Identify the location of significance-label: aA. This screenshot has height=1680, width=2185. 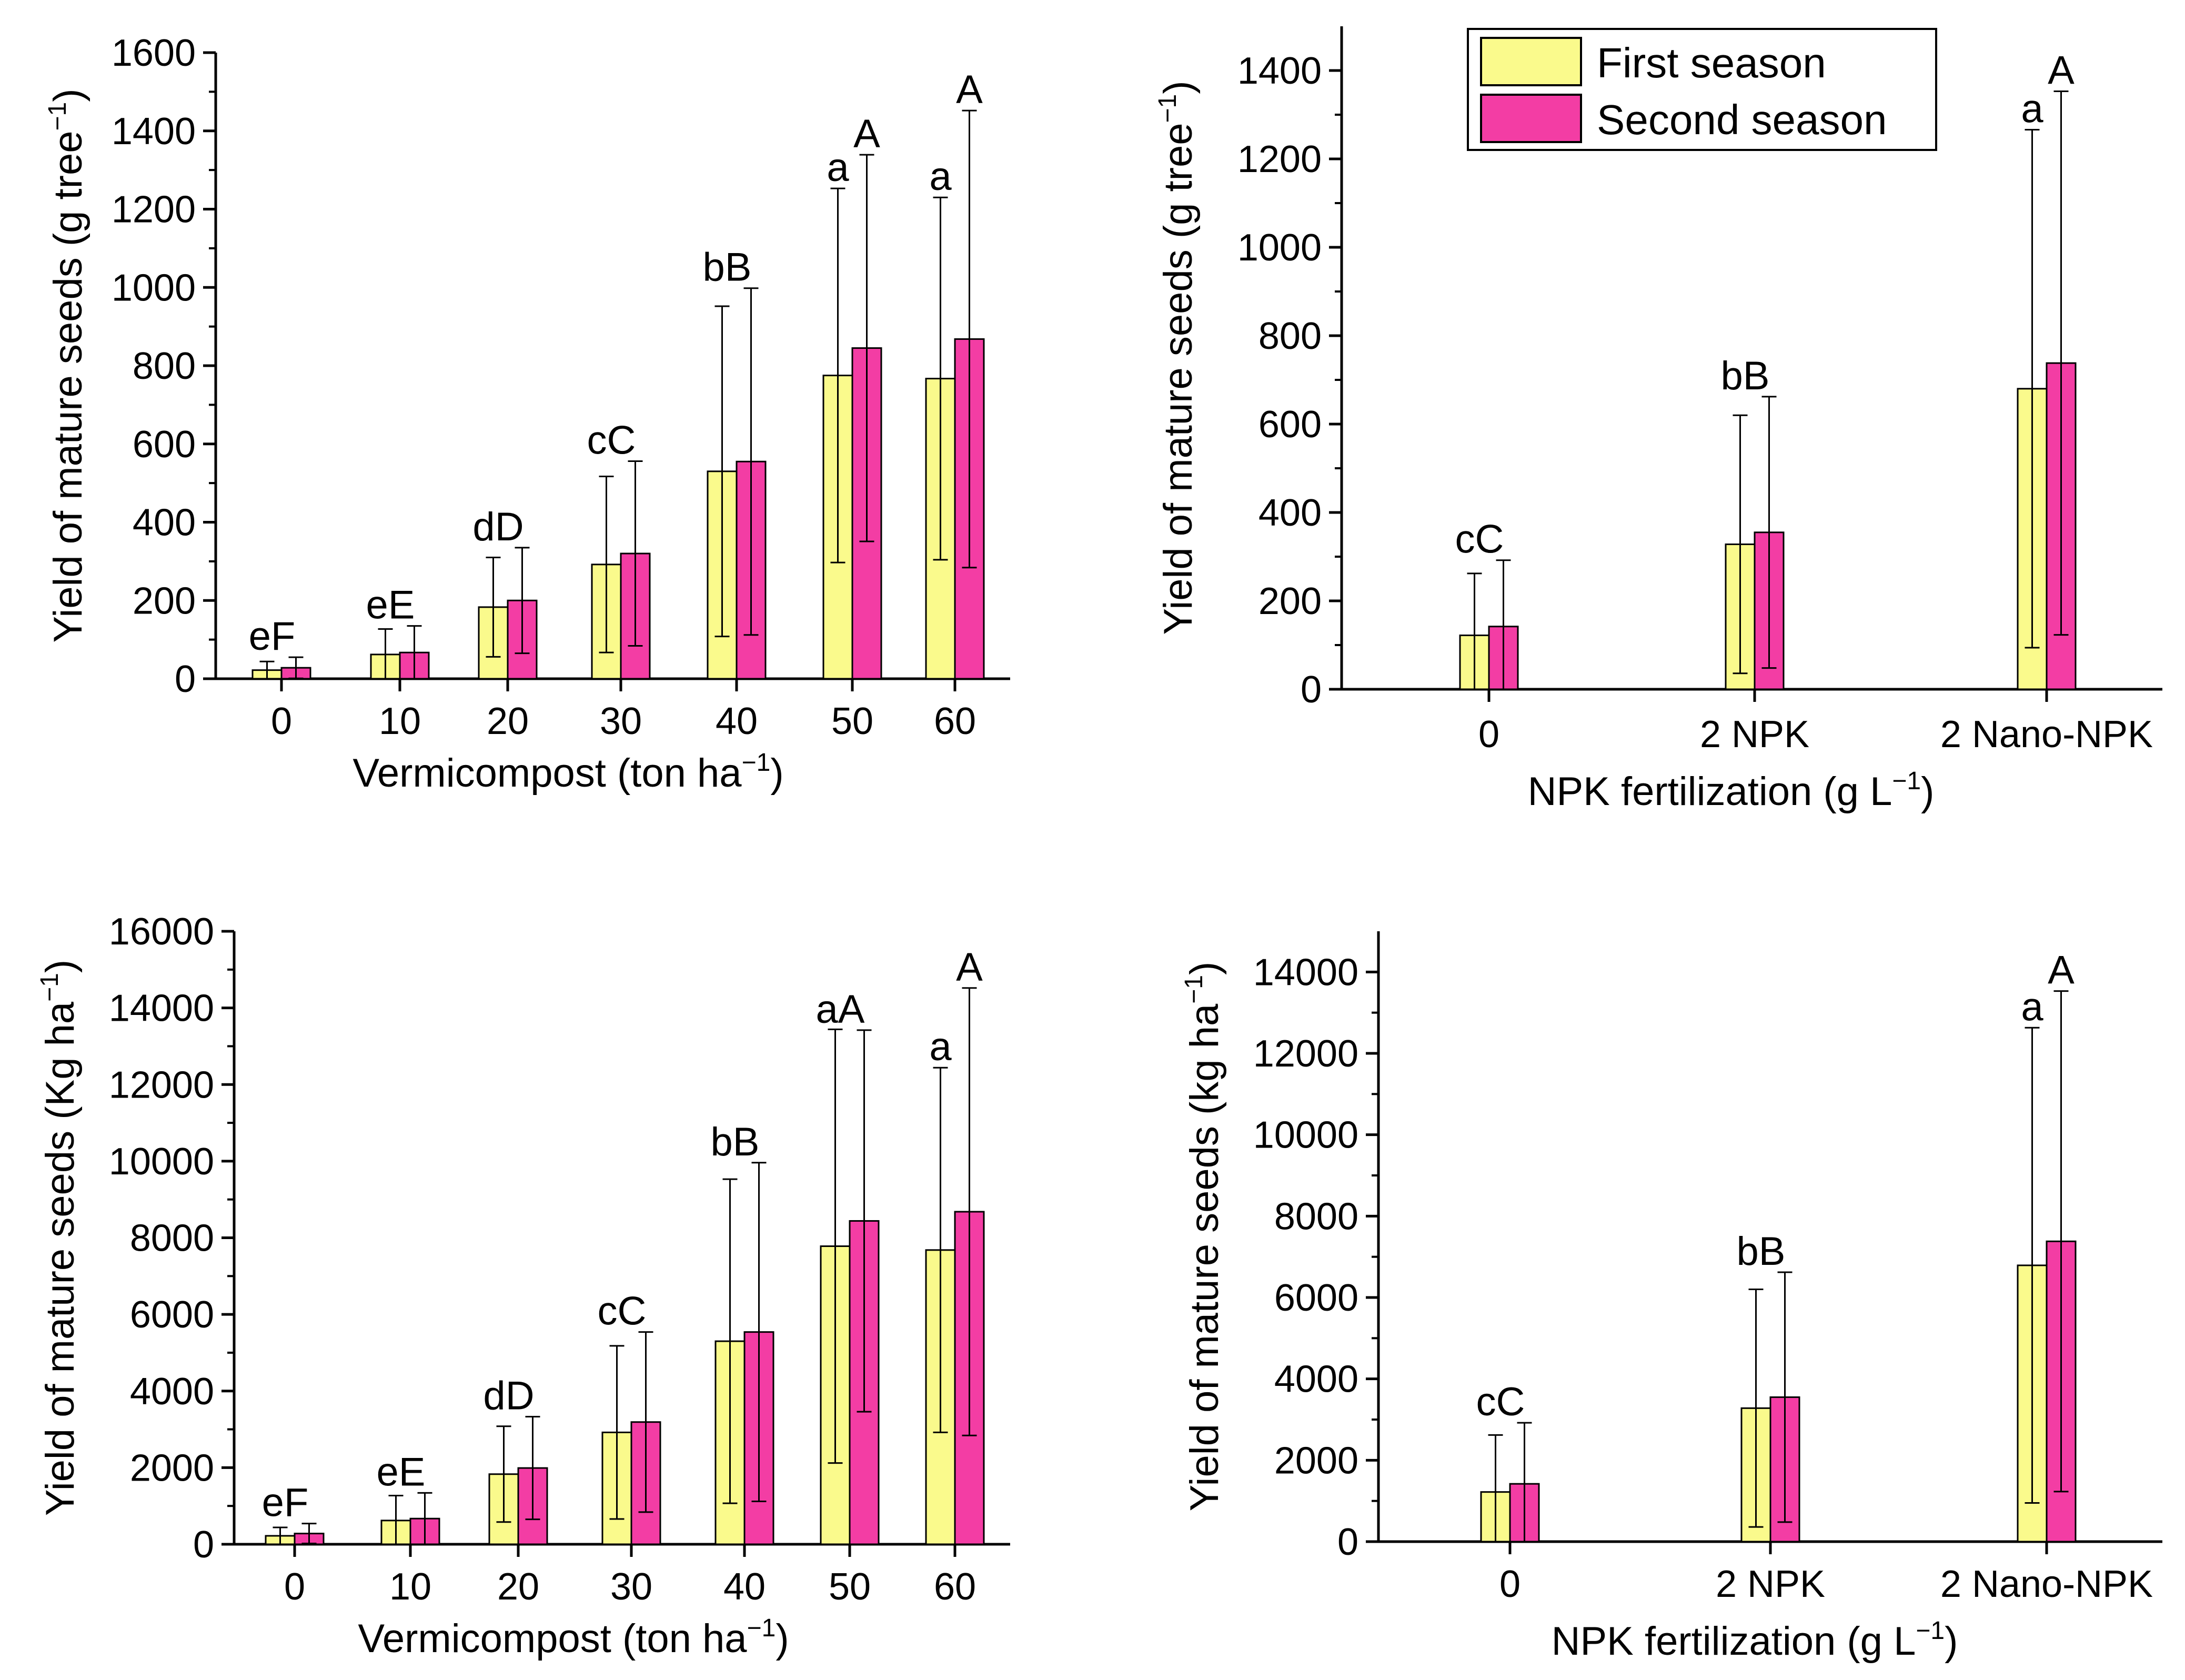
(840, 1009).